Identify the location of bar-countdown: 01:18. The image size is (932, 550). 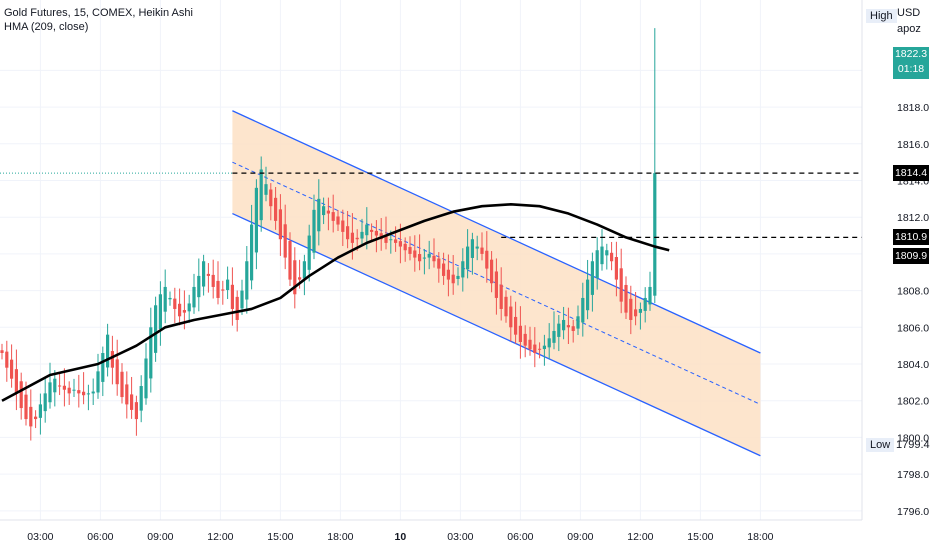
(911, 69).